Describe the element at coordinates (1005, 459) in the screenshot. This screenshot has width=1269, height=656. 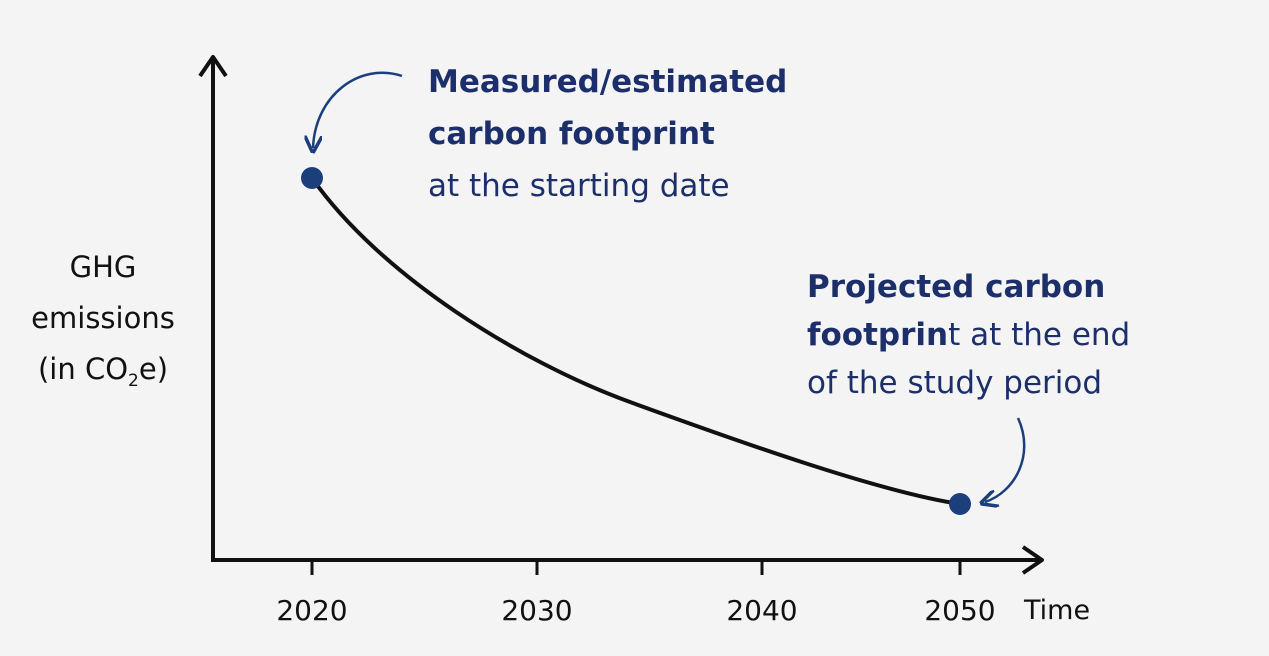
I see `end-annotation-arrow` at that location.